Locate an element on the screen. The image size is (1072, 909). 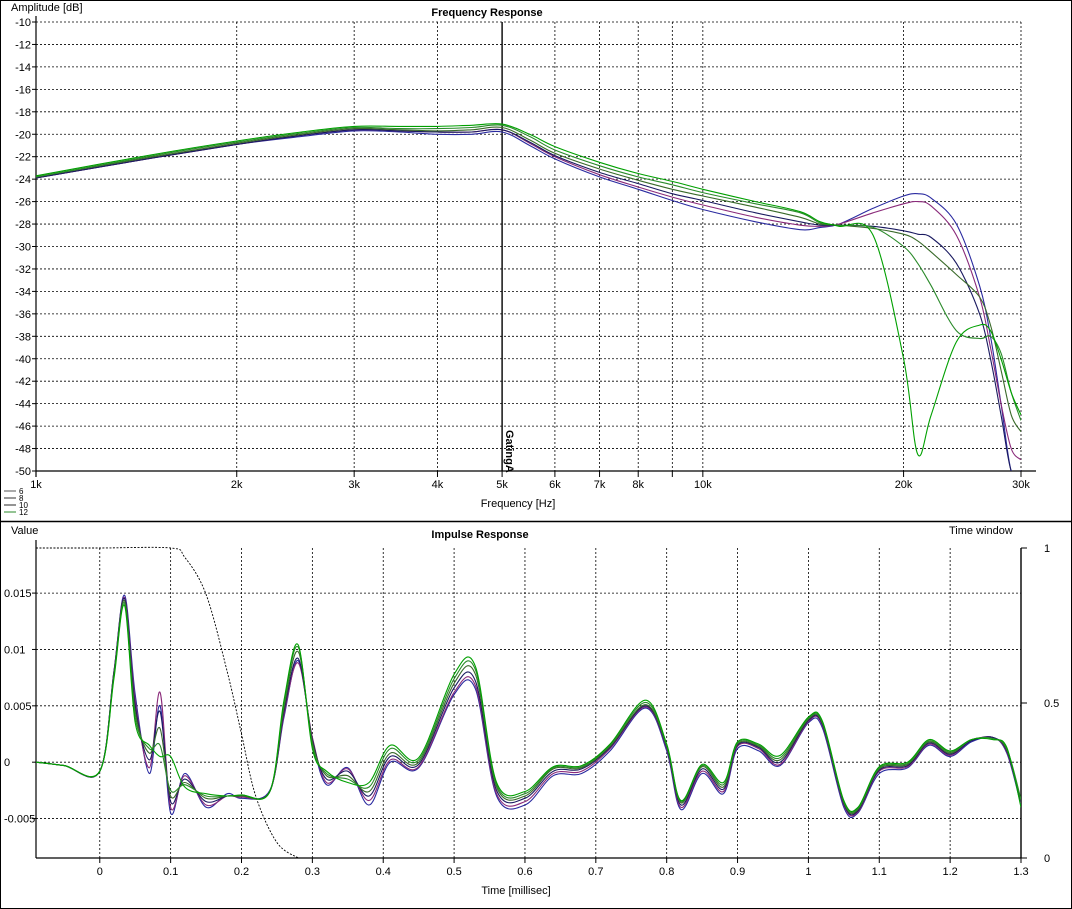
freq-x-tick-label: 8k is located at coordinates (638, 485).